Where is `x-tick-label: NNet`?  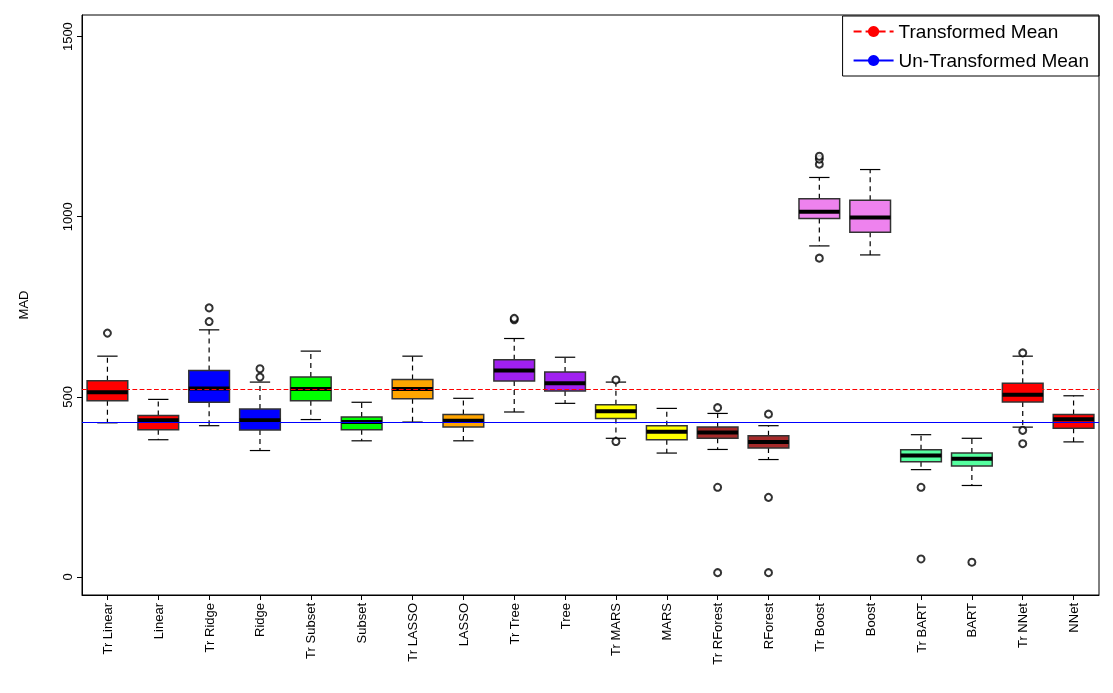
x-tick-label: NNet is located at coordinates (1074, 617).